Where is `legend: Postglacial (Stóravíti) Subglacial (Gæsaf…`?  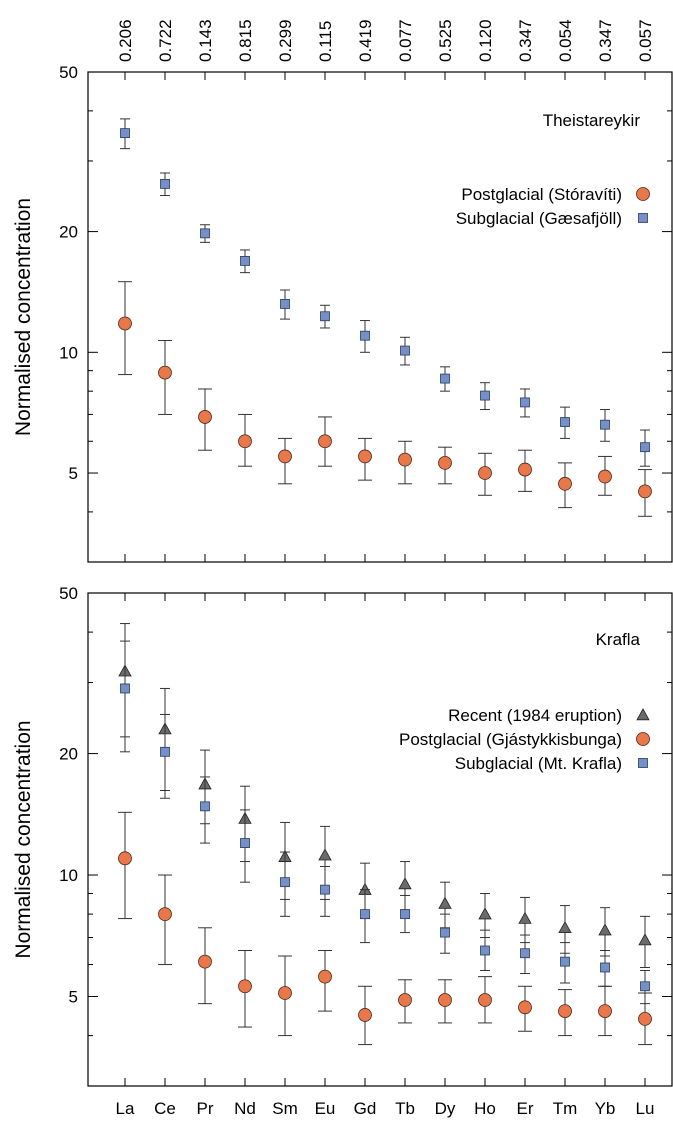 legend: Postglacial (Stóravíti) Subglacial (Gæsaf… is located at coordinates (553, 206).